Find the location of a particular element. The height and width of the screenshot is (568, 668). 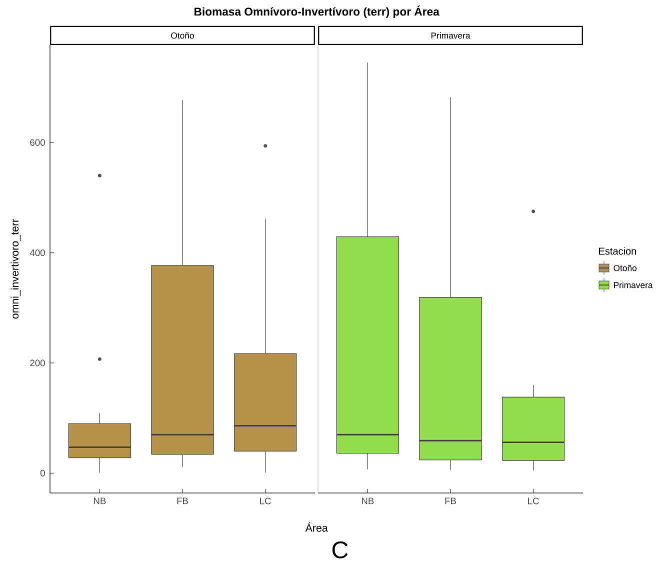

x-axis-title: Área is located at coordinates (316, 527).